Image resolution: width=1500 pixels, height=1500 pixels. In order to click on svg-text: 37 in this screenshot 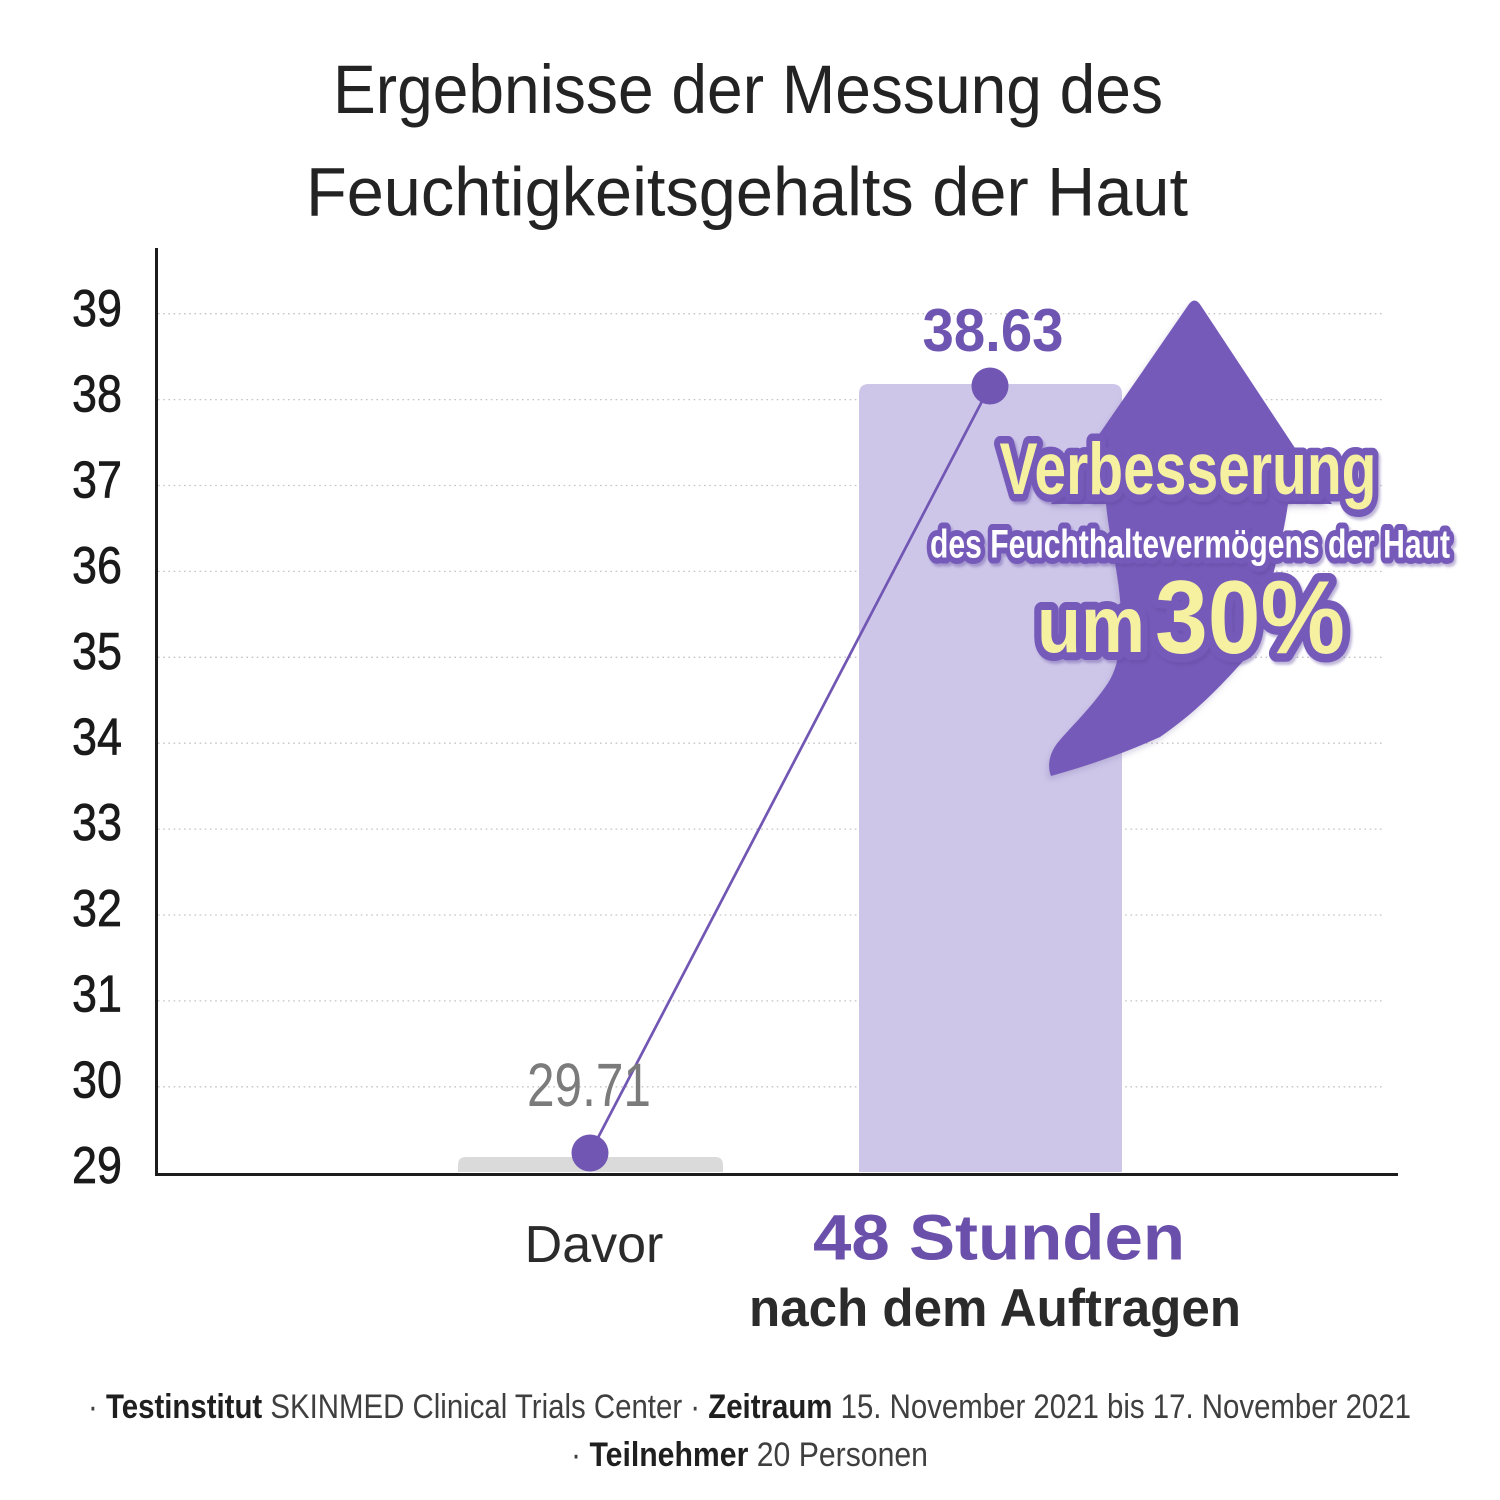, I will do `click(97, 480)`.